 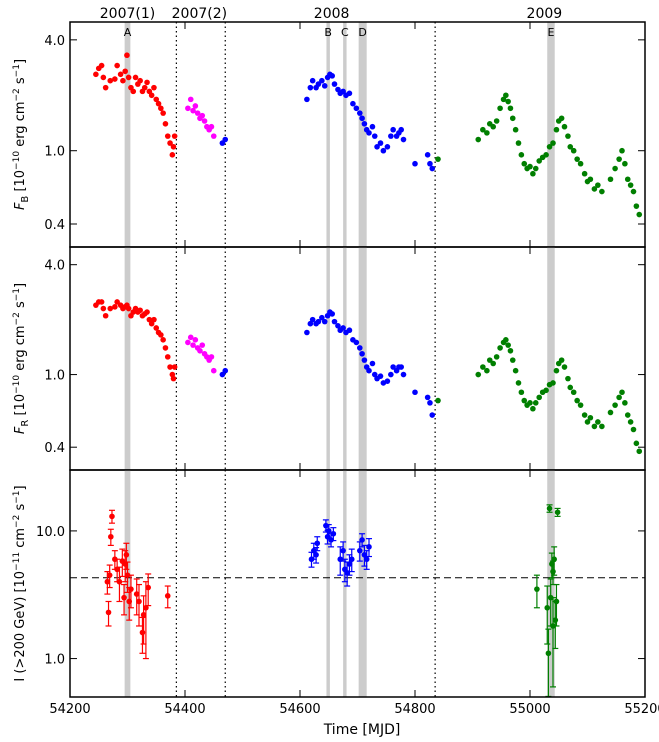 What do you see at coordinates (331, 14) in the screenshot?
I see `period-labels: 2007(1) 2007(2) 2008 2009` at bounding box center [331, 14].